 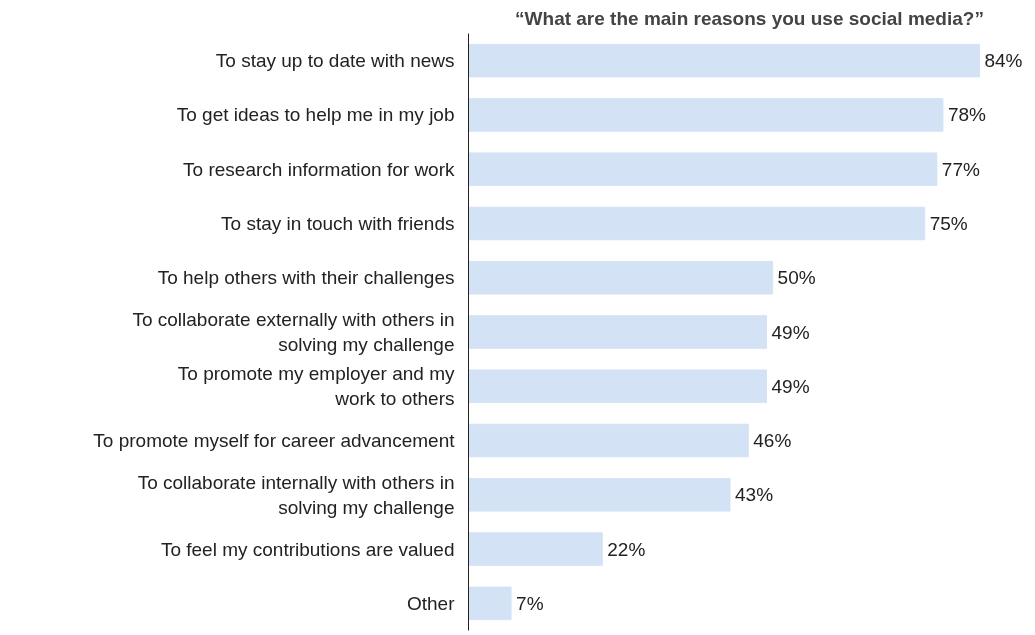 I want to click on chart-title: “What are the main reasons you use social media?”, so click(x=749, y=18).